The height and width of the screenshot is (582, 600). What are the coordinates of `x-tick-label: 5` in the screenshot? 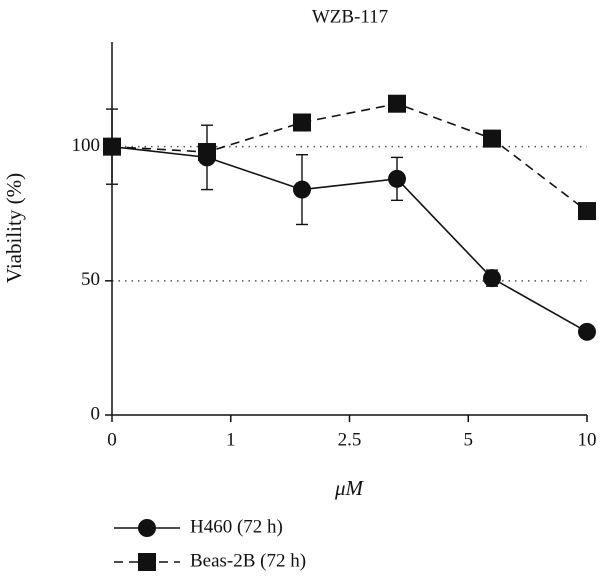 It's located at (469, 439).